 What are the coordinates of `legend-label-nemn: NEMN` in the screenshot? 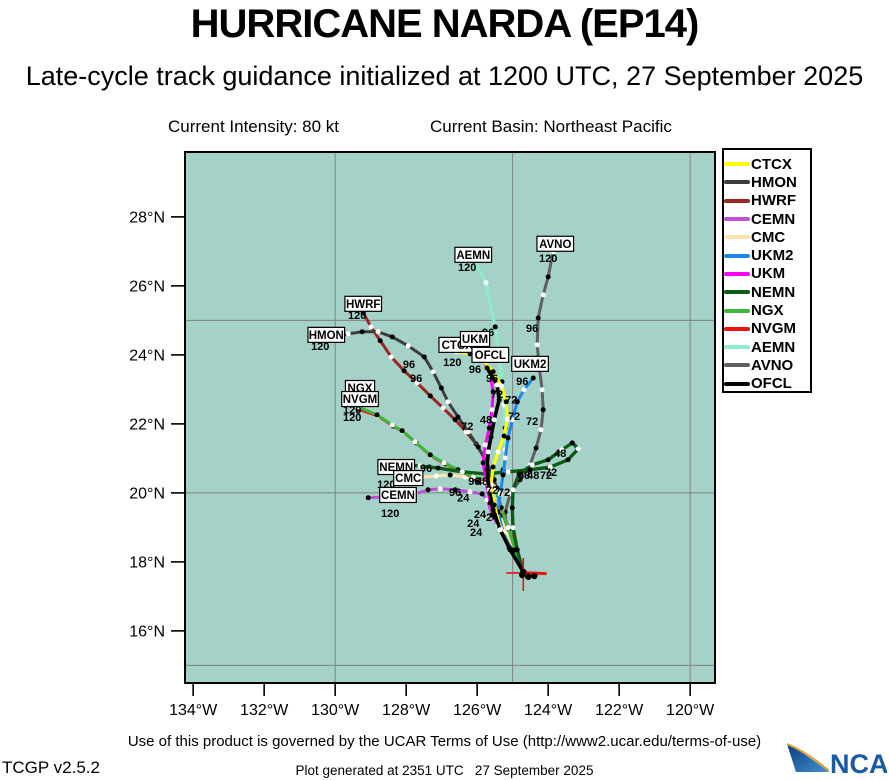 It's located at (773, 292).